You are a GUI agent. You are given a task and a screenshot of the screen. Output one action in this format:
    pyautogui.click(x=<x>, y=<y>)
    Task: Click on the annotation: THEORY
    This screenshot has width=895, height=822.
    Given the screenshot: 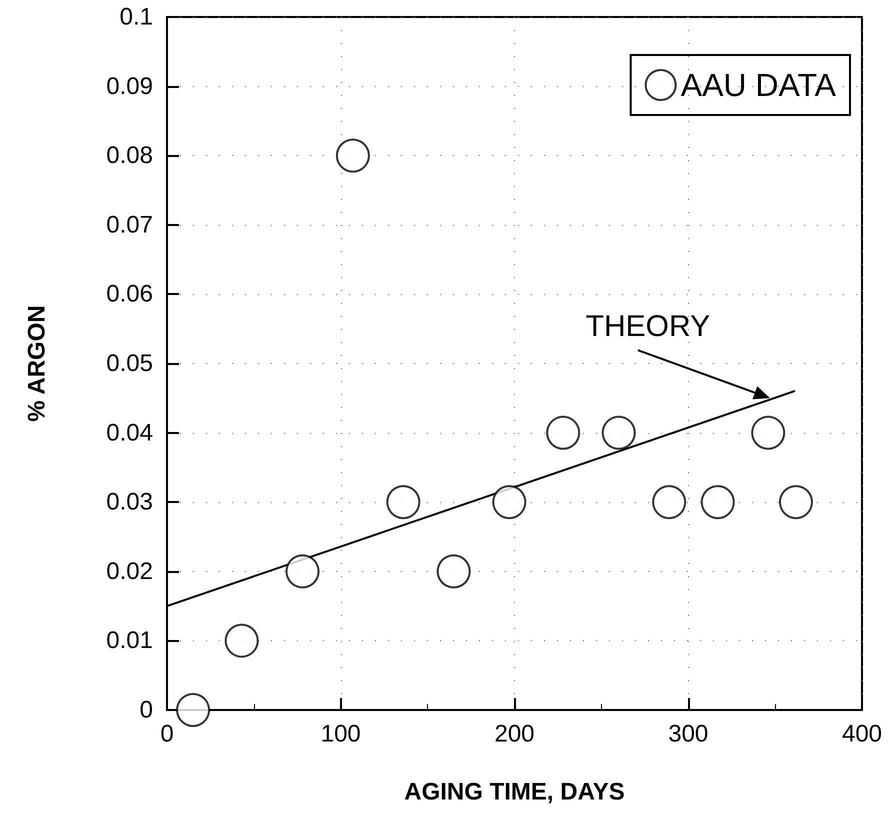 What is the action you would take?
    pyautogui.click(x=648, y=327)
    